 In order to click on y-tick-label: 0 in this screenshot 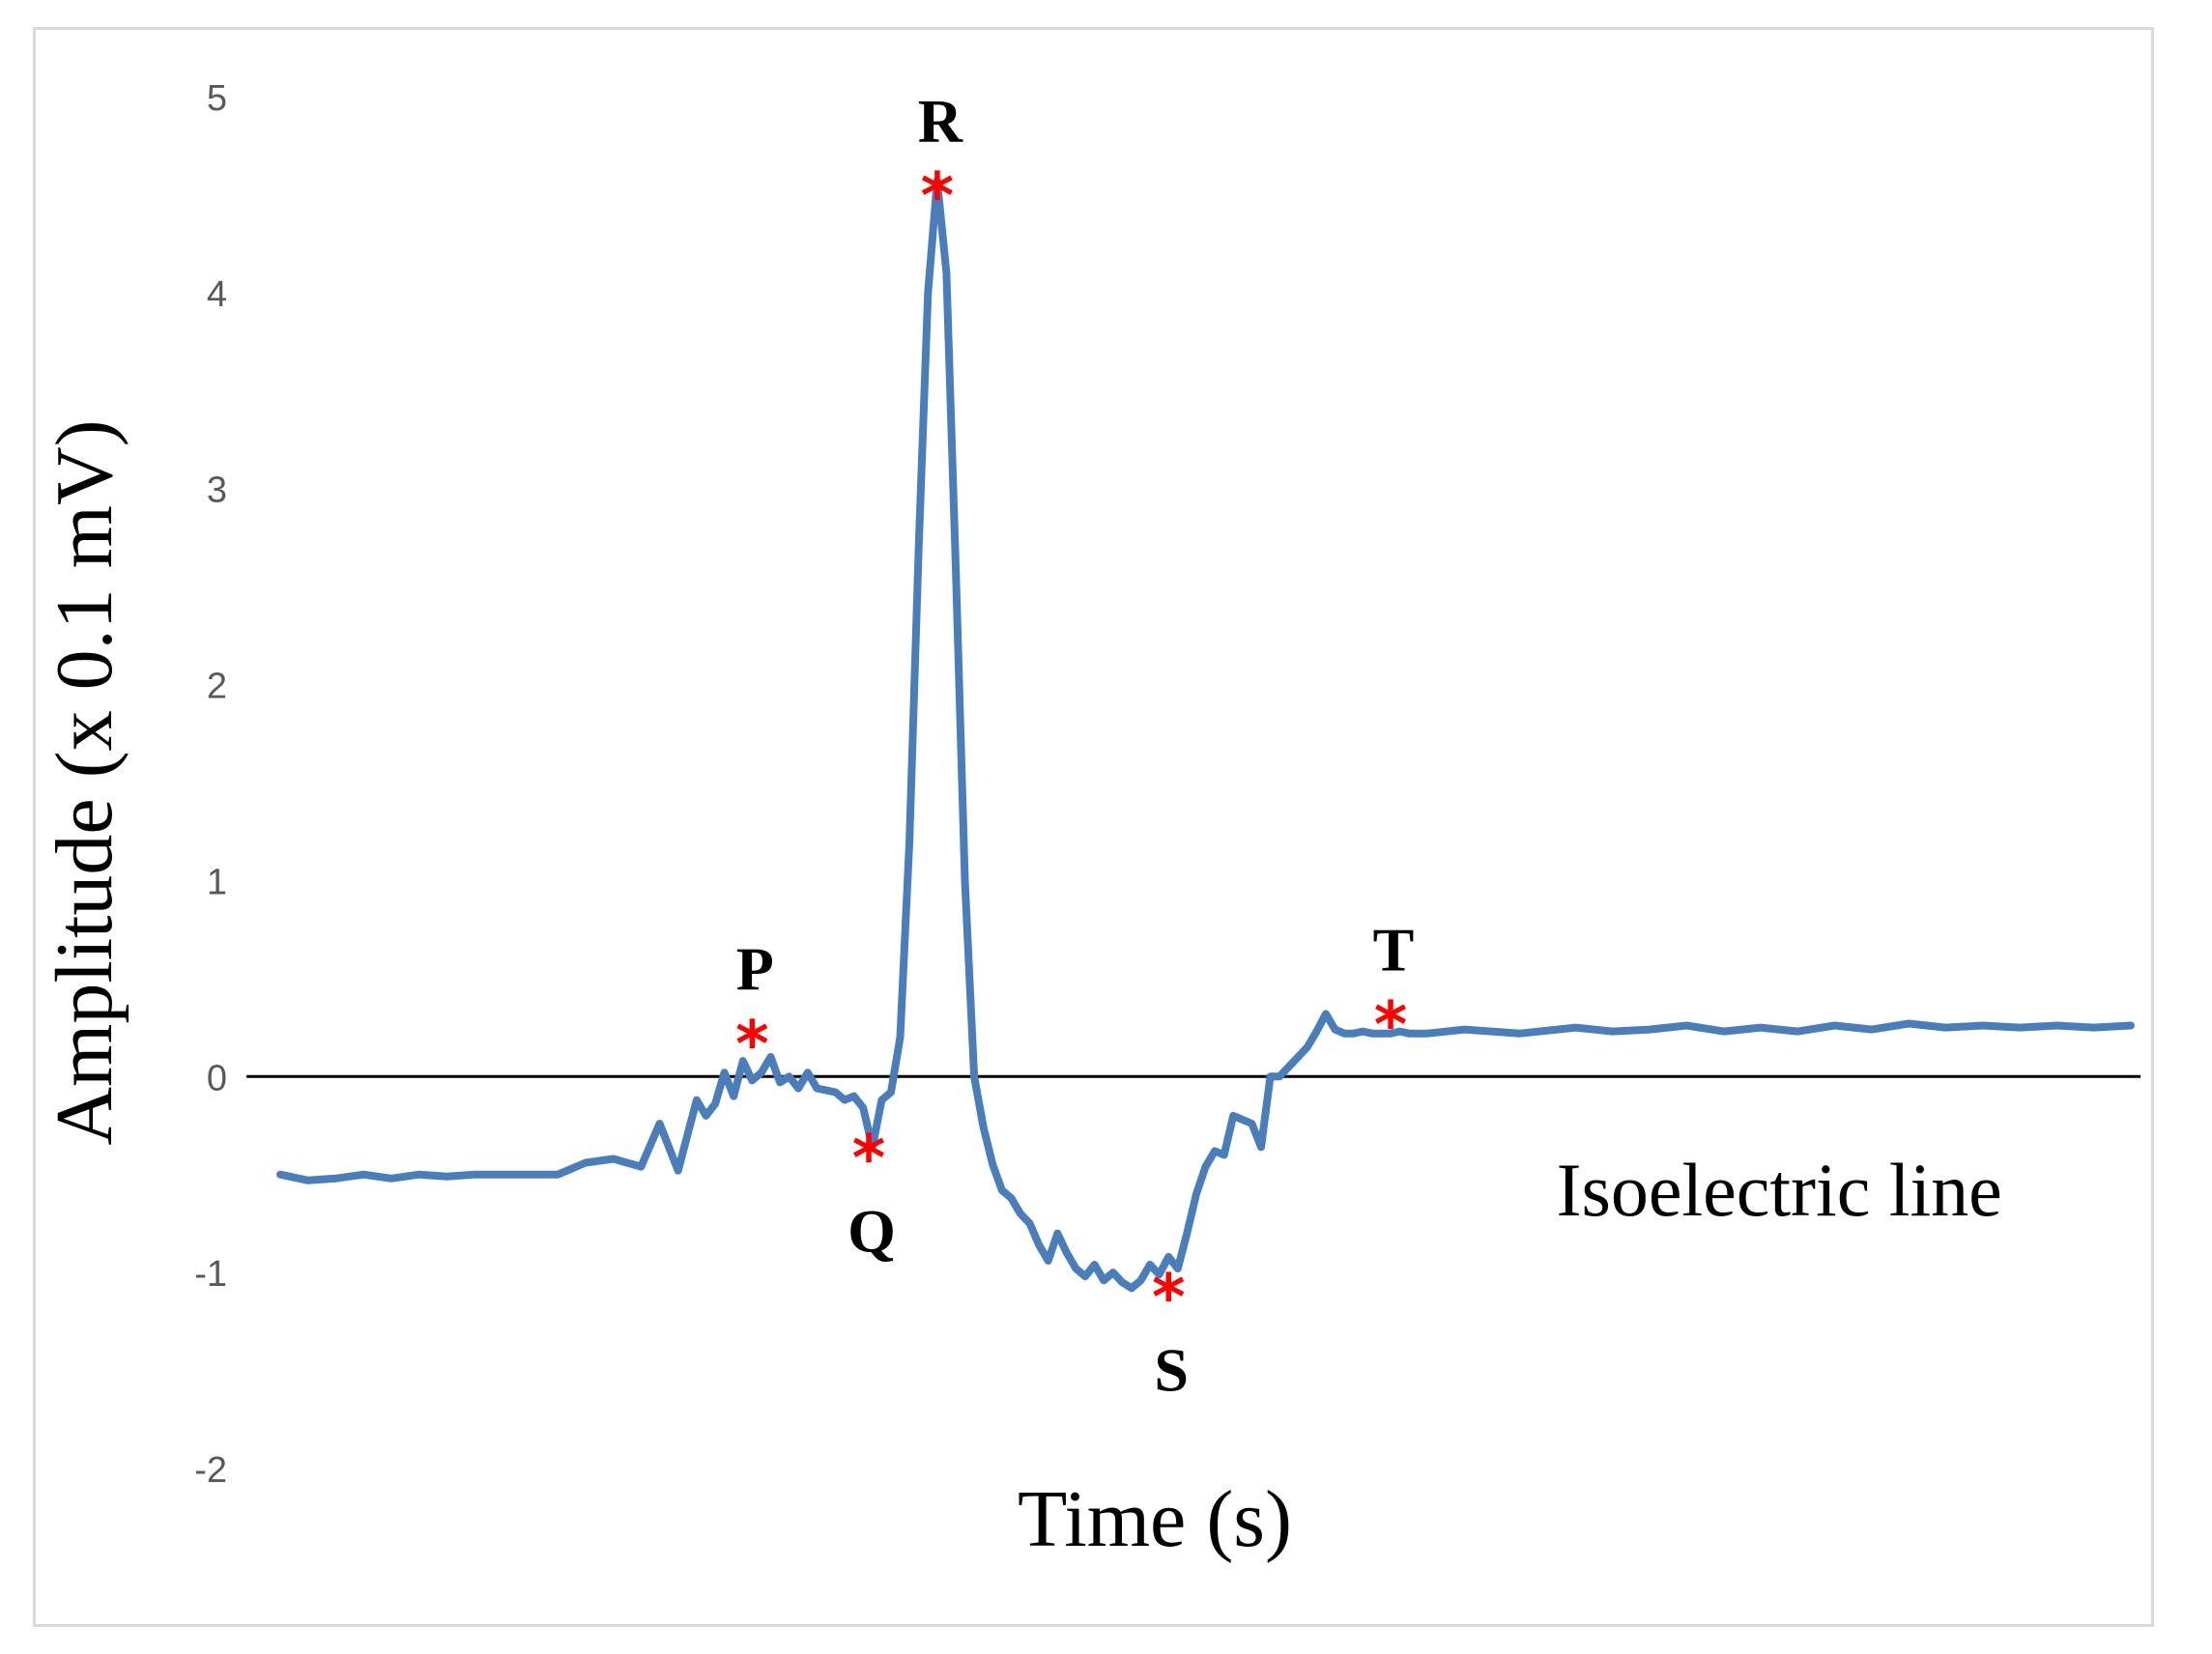, I will do `click(217, 1078)`.